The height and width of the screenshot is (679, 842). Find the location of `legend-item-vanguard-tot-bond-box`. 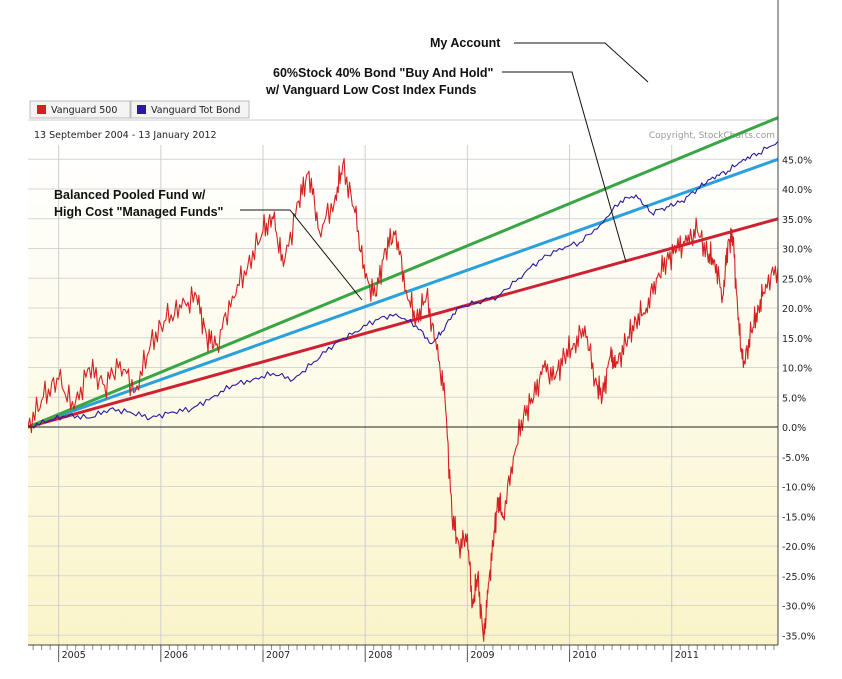

legend-item-vanguard-tot-bond-box is located at coordinates (190, 109).